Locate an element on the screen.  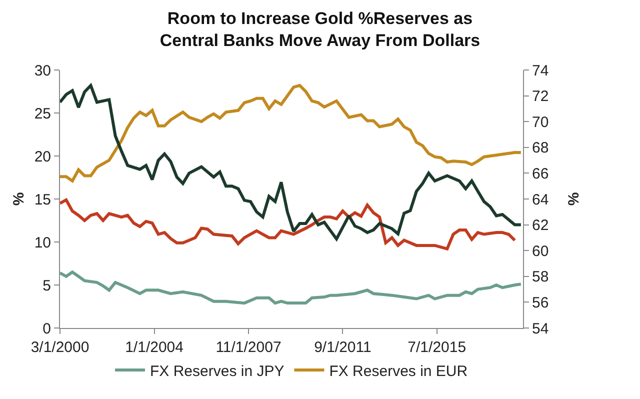
y2-tick-label: 64 is located at coordinates (540, 199).